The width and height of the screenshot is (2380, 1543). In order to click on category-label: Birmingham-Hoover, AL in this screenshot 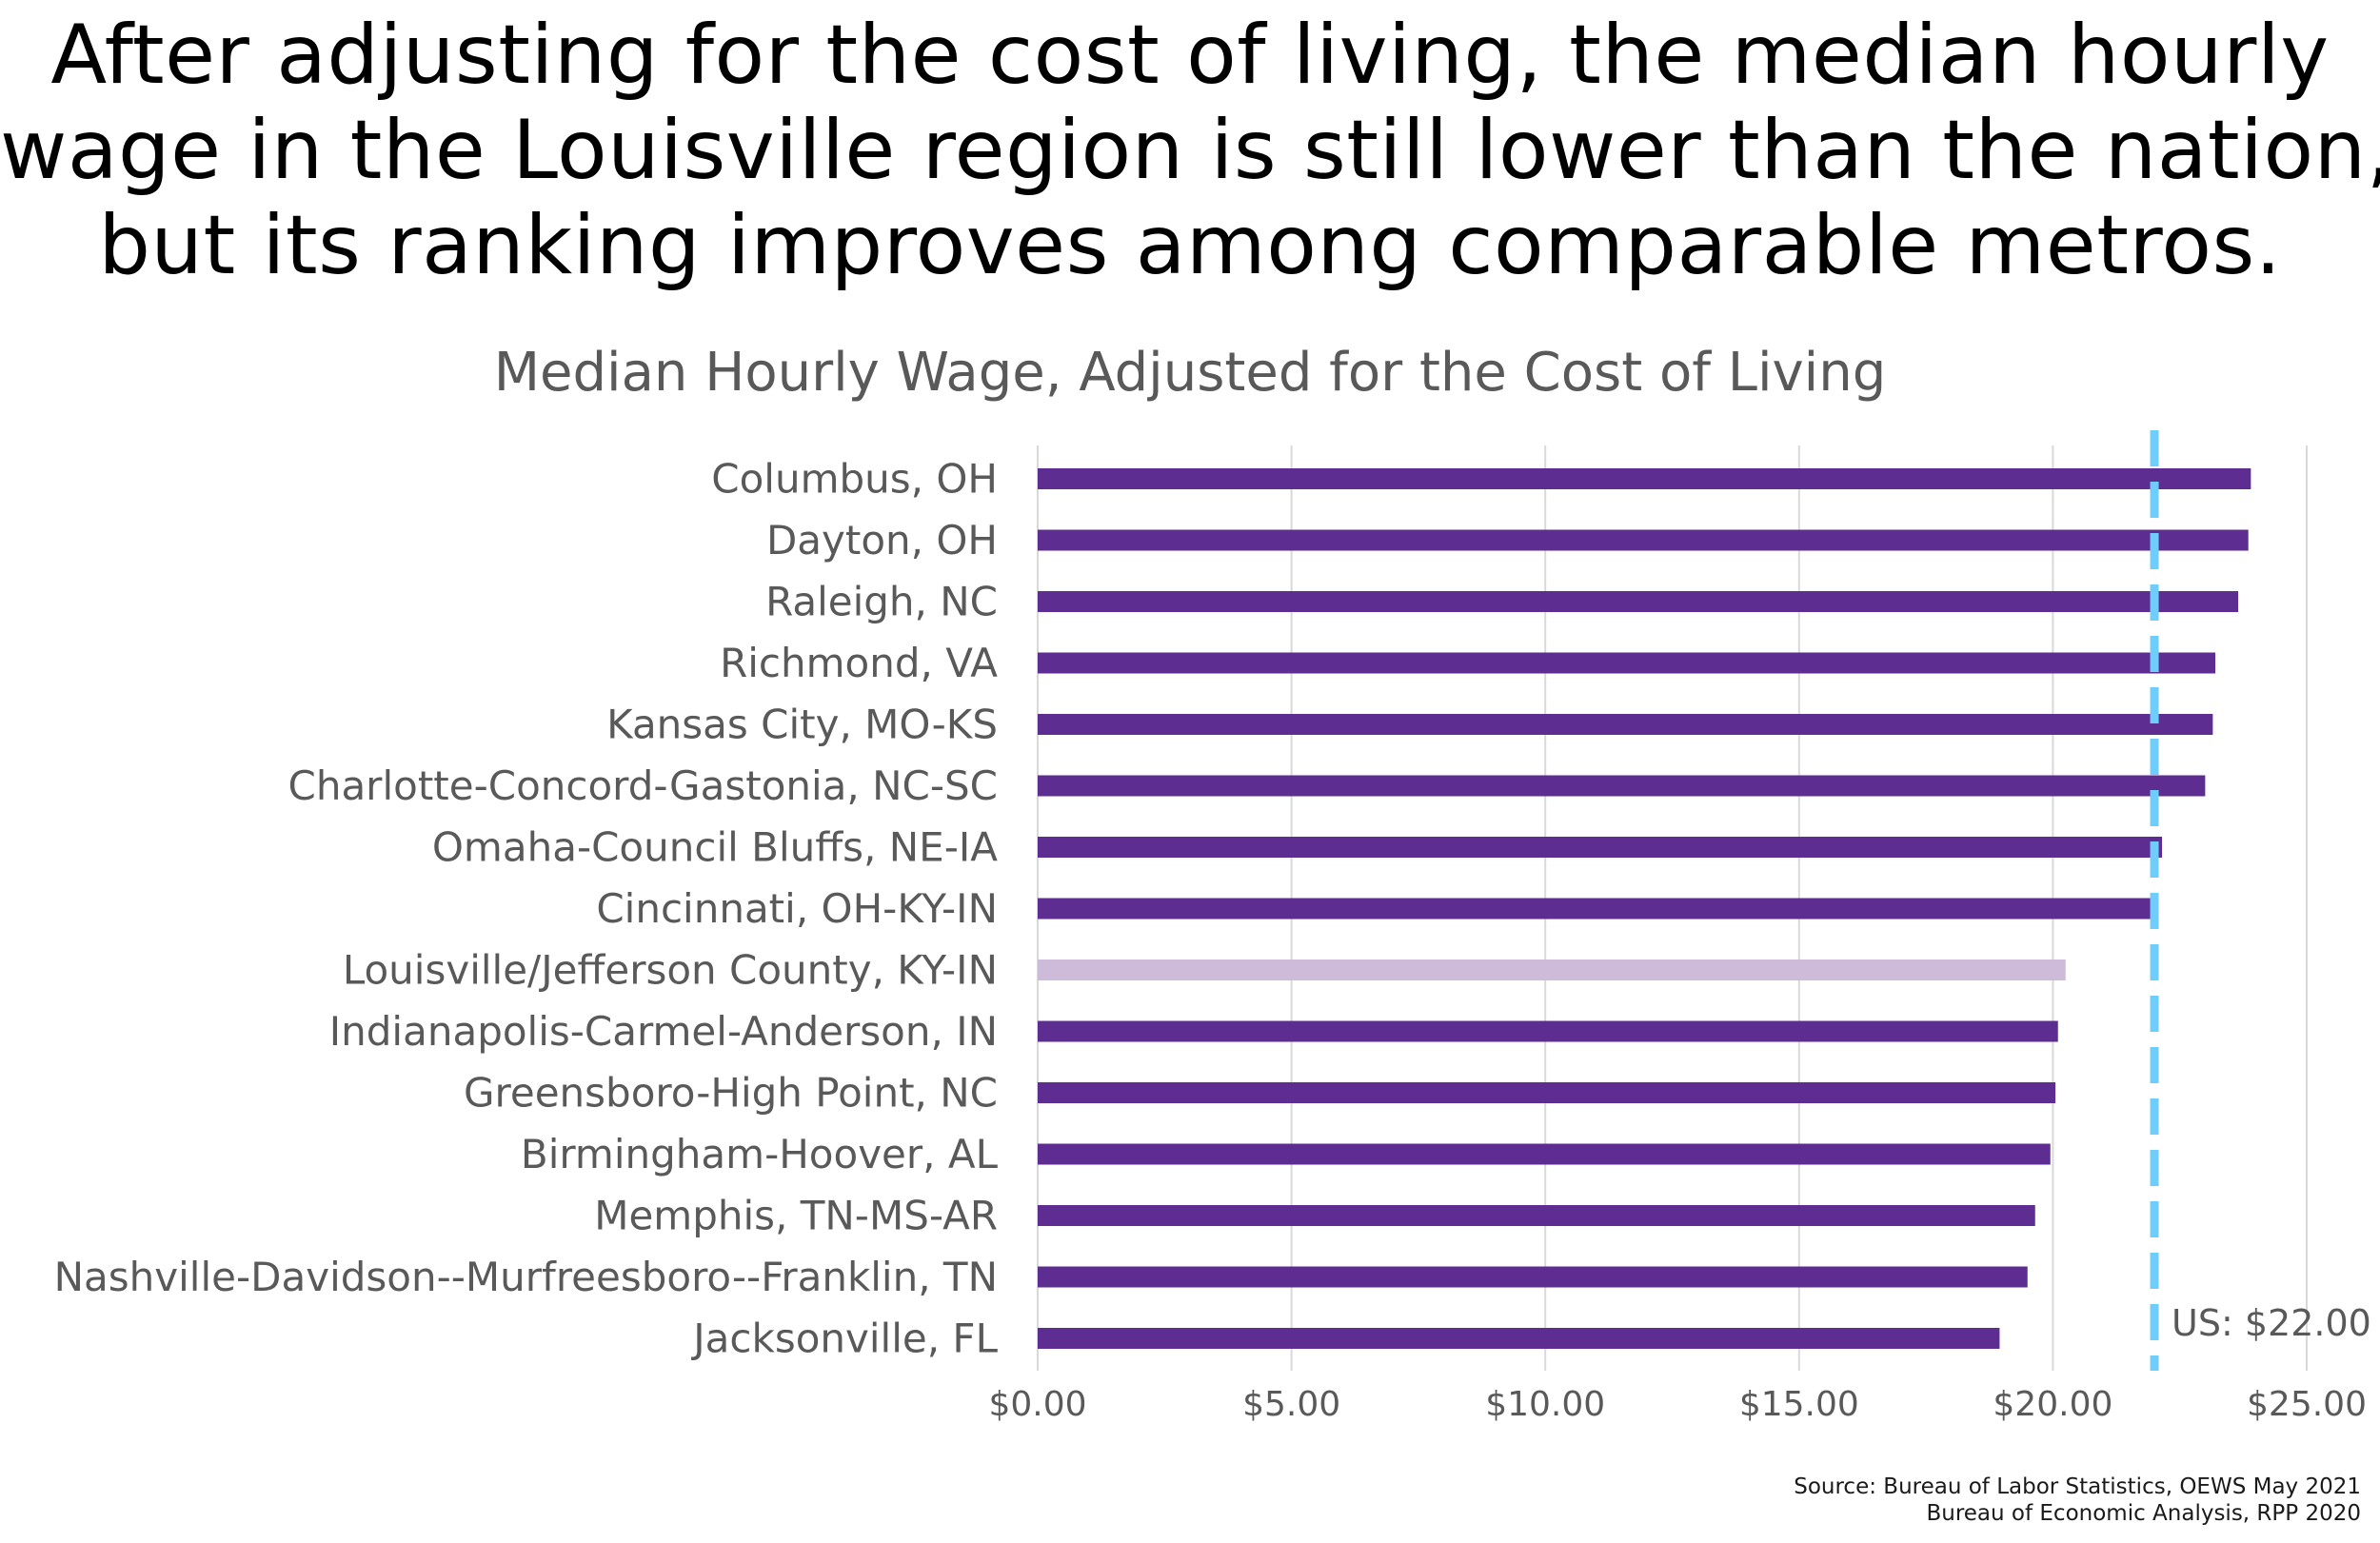, I will do `click(760, 1154)`.